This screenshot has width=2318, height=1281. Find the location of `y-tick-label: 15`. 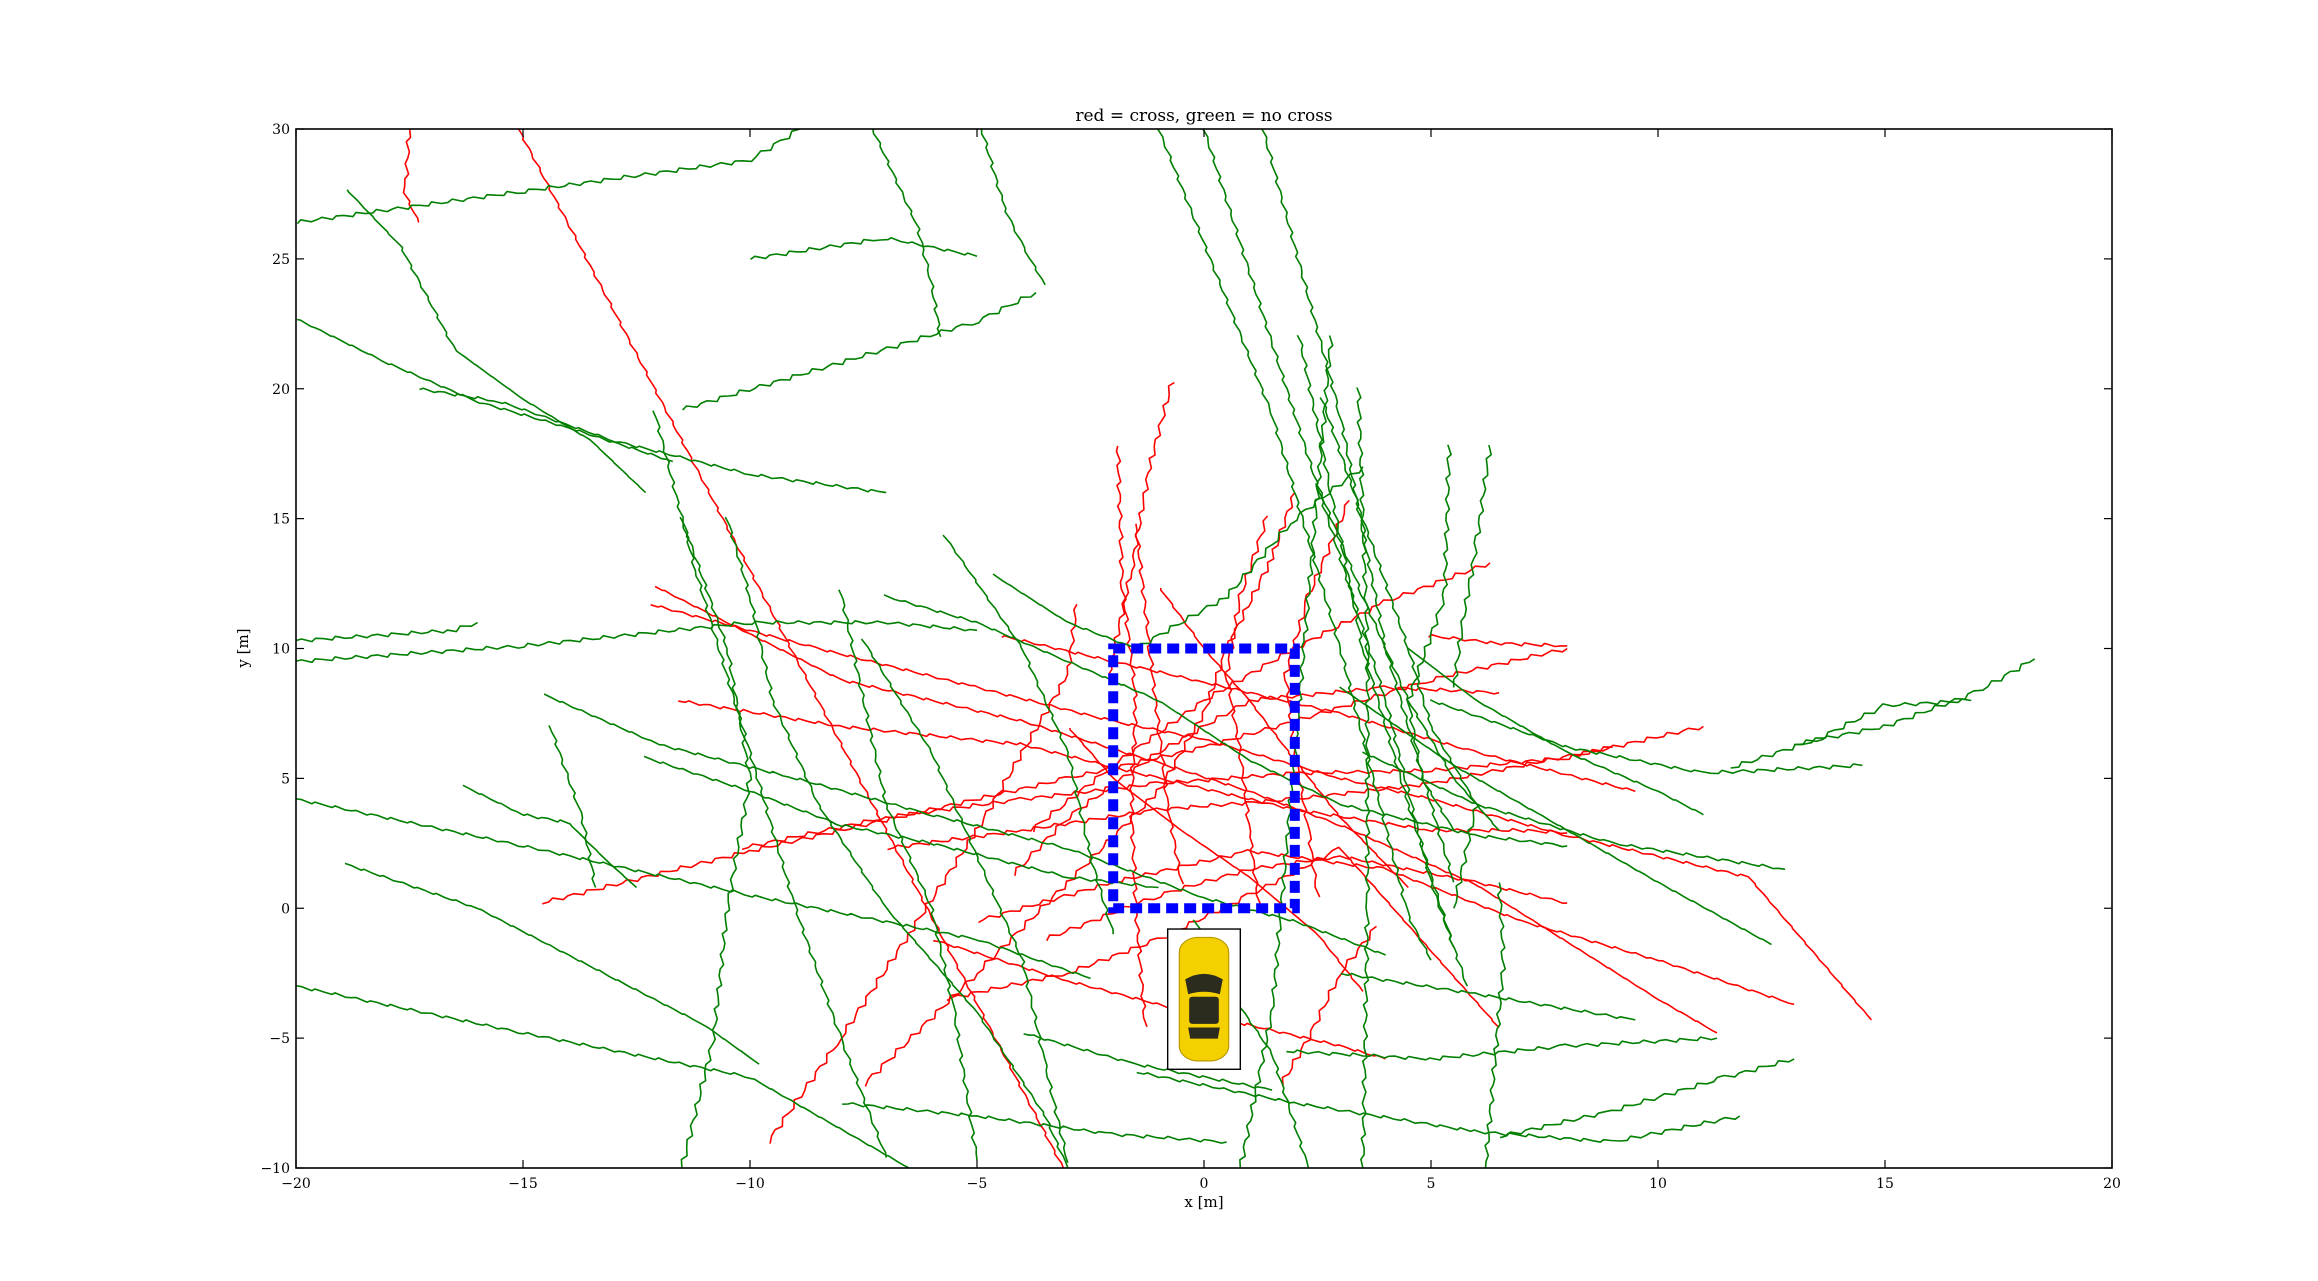

y-tick-label: 15 is located at coordinates (281, 520).